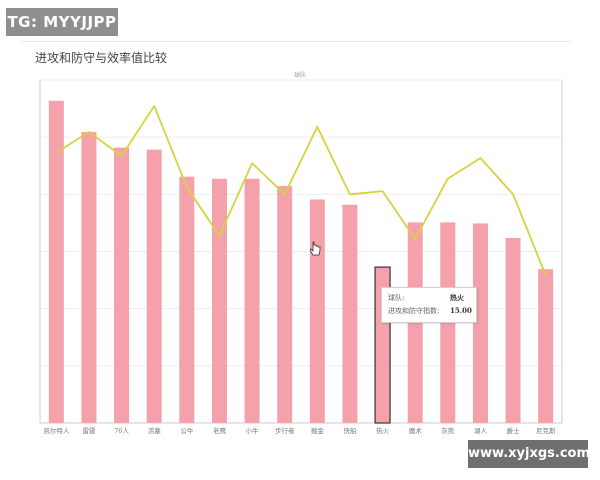  What do you see at coordinates (396, 298) in the screenshot?
I see `tooltip-label-team: 球队:` at bounding box center [396, 298].